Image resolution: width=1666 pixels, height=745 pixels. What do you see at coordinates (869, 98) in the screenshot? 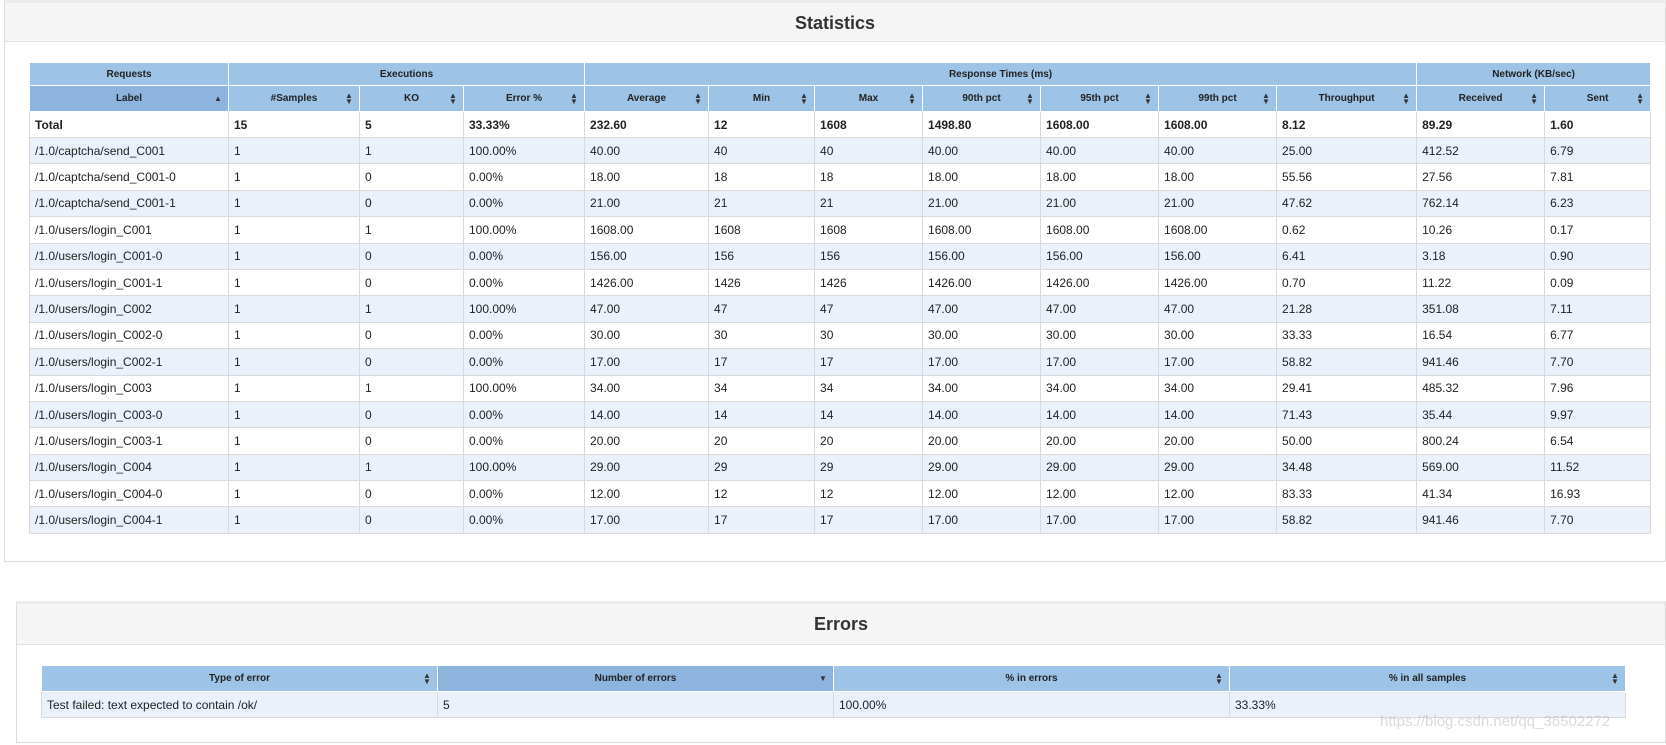
I see `column-header-max: Max ▲ ▼` at bounding box center [869, 98].